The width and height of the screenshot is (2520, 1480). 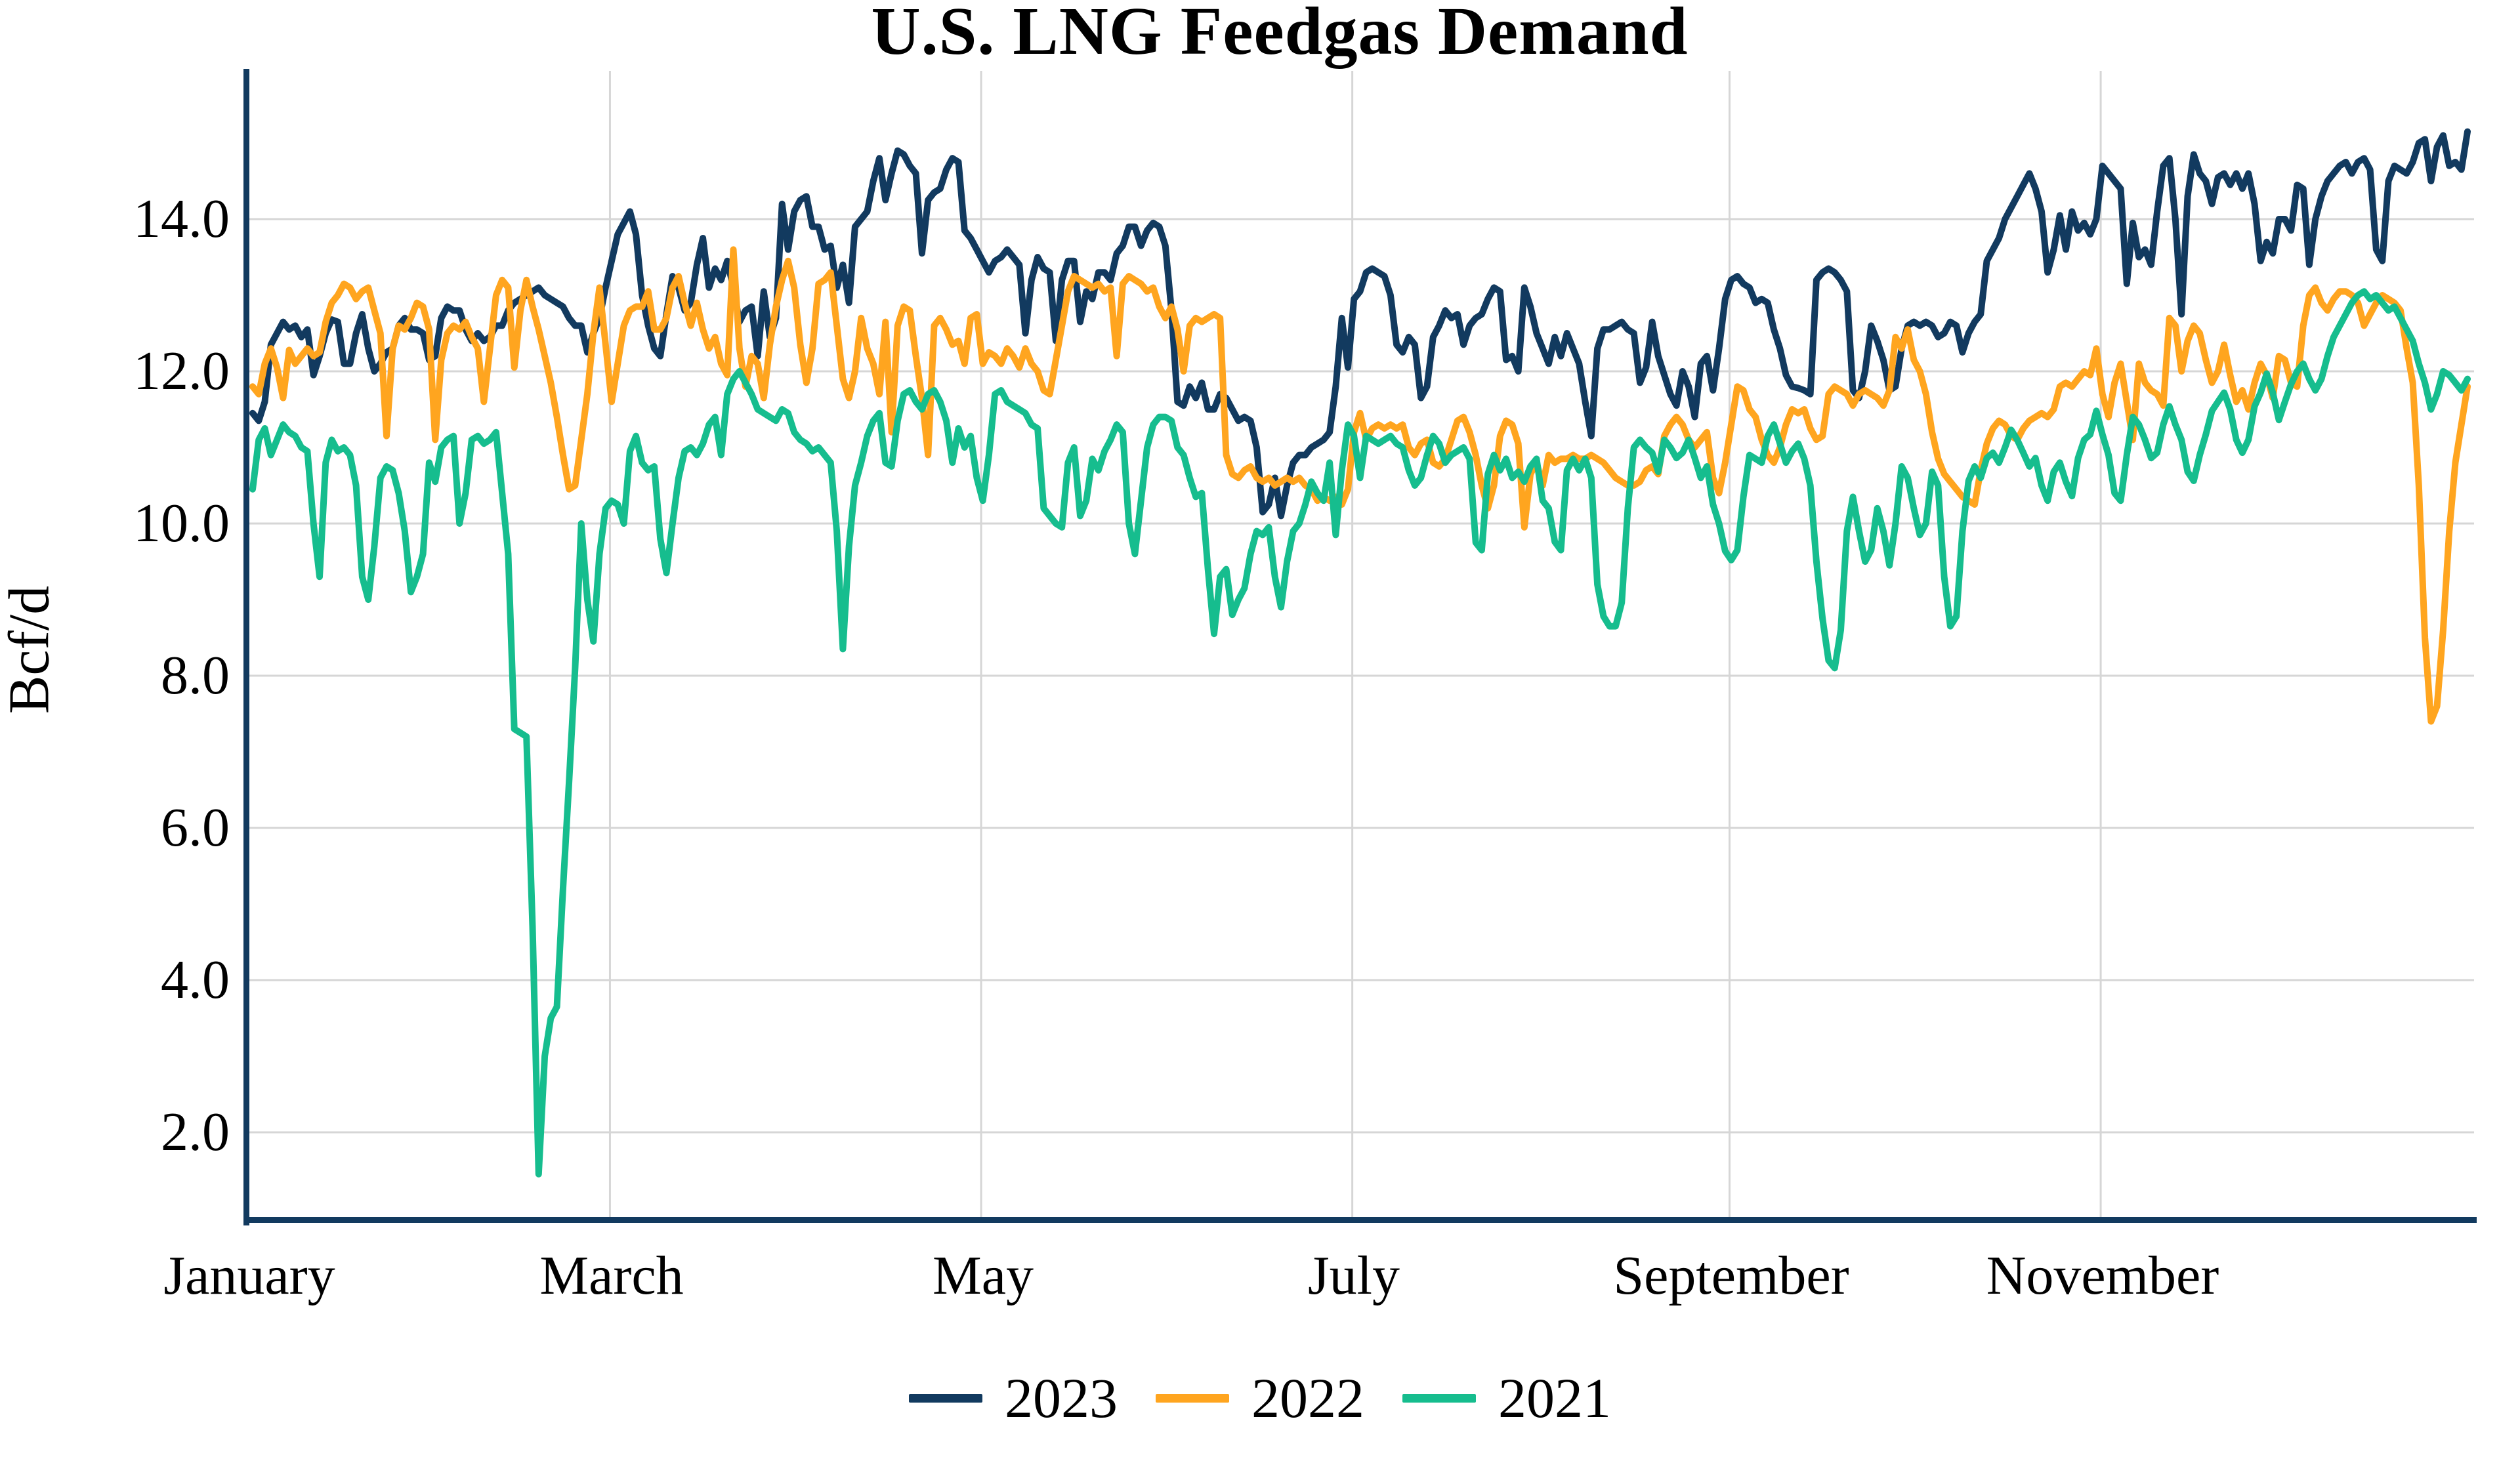 I want to click on x-tick-july: July, so click(x=1353, y=1275).